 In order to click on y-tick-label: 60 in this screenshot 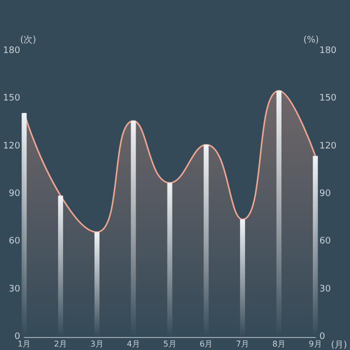, I will do `click(14, 241)`.